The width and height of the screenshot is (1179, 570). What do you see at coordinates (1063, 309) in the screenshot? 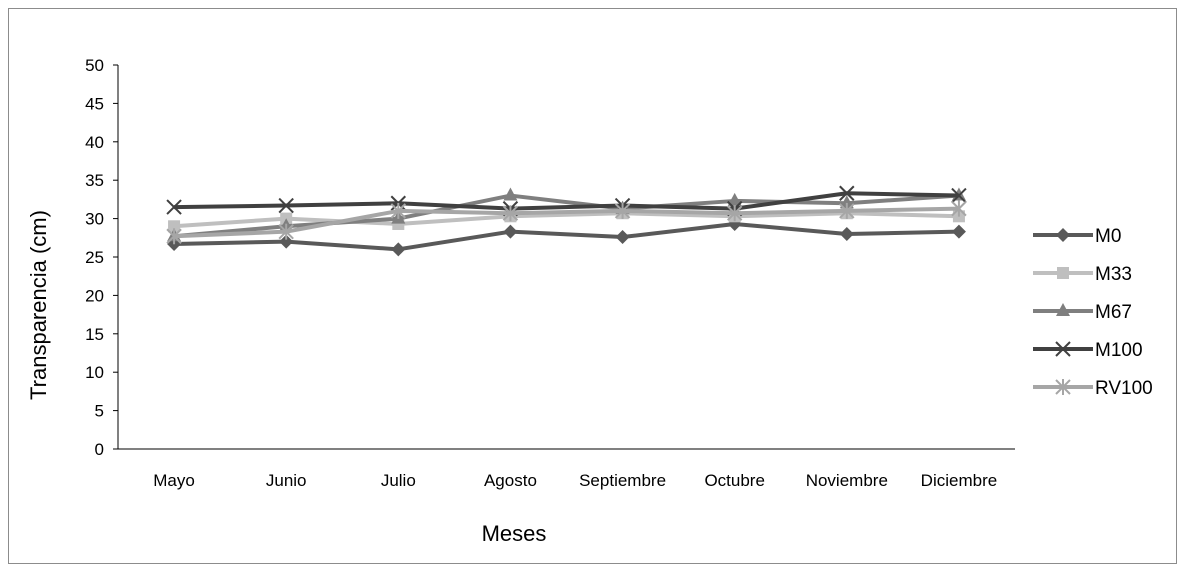
I see `legend-marker-m67` at bounding box center [1063, 309].